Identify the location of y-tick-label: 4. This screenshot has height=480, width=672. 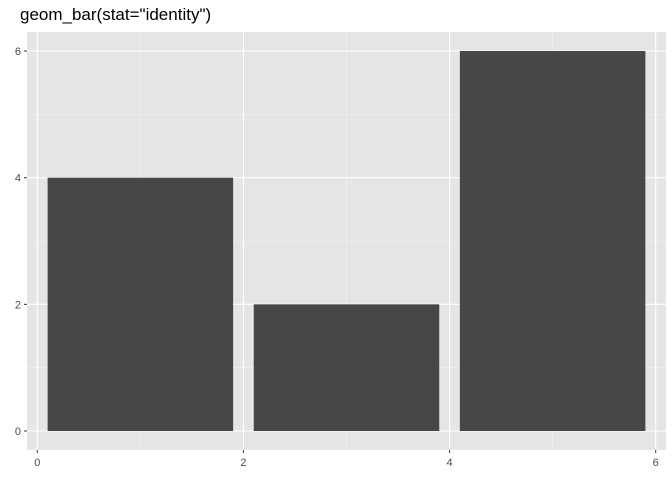
(18, 179).